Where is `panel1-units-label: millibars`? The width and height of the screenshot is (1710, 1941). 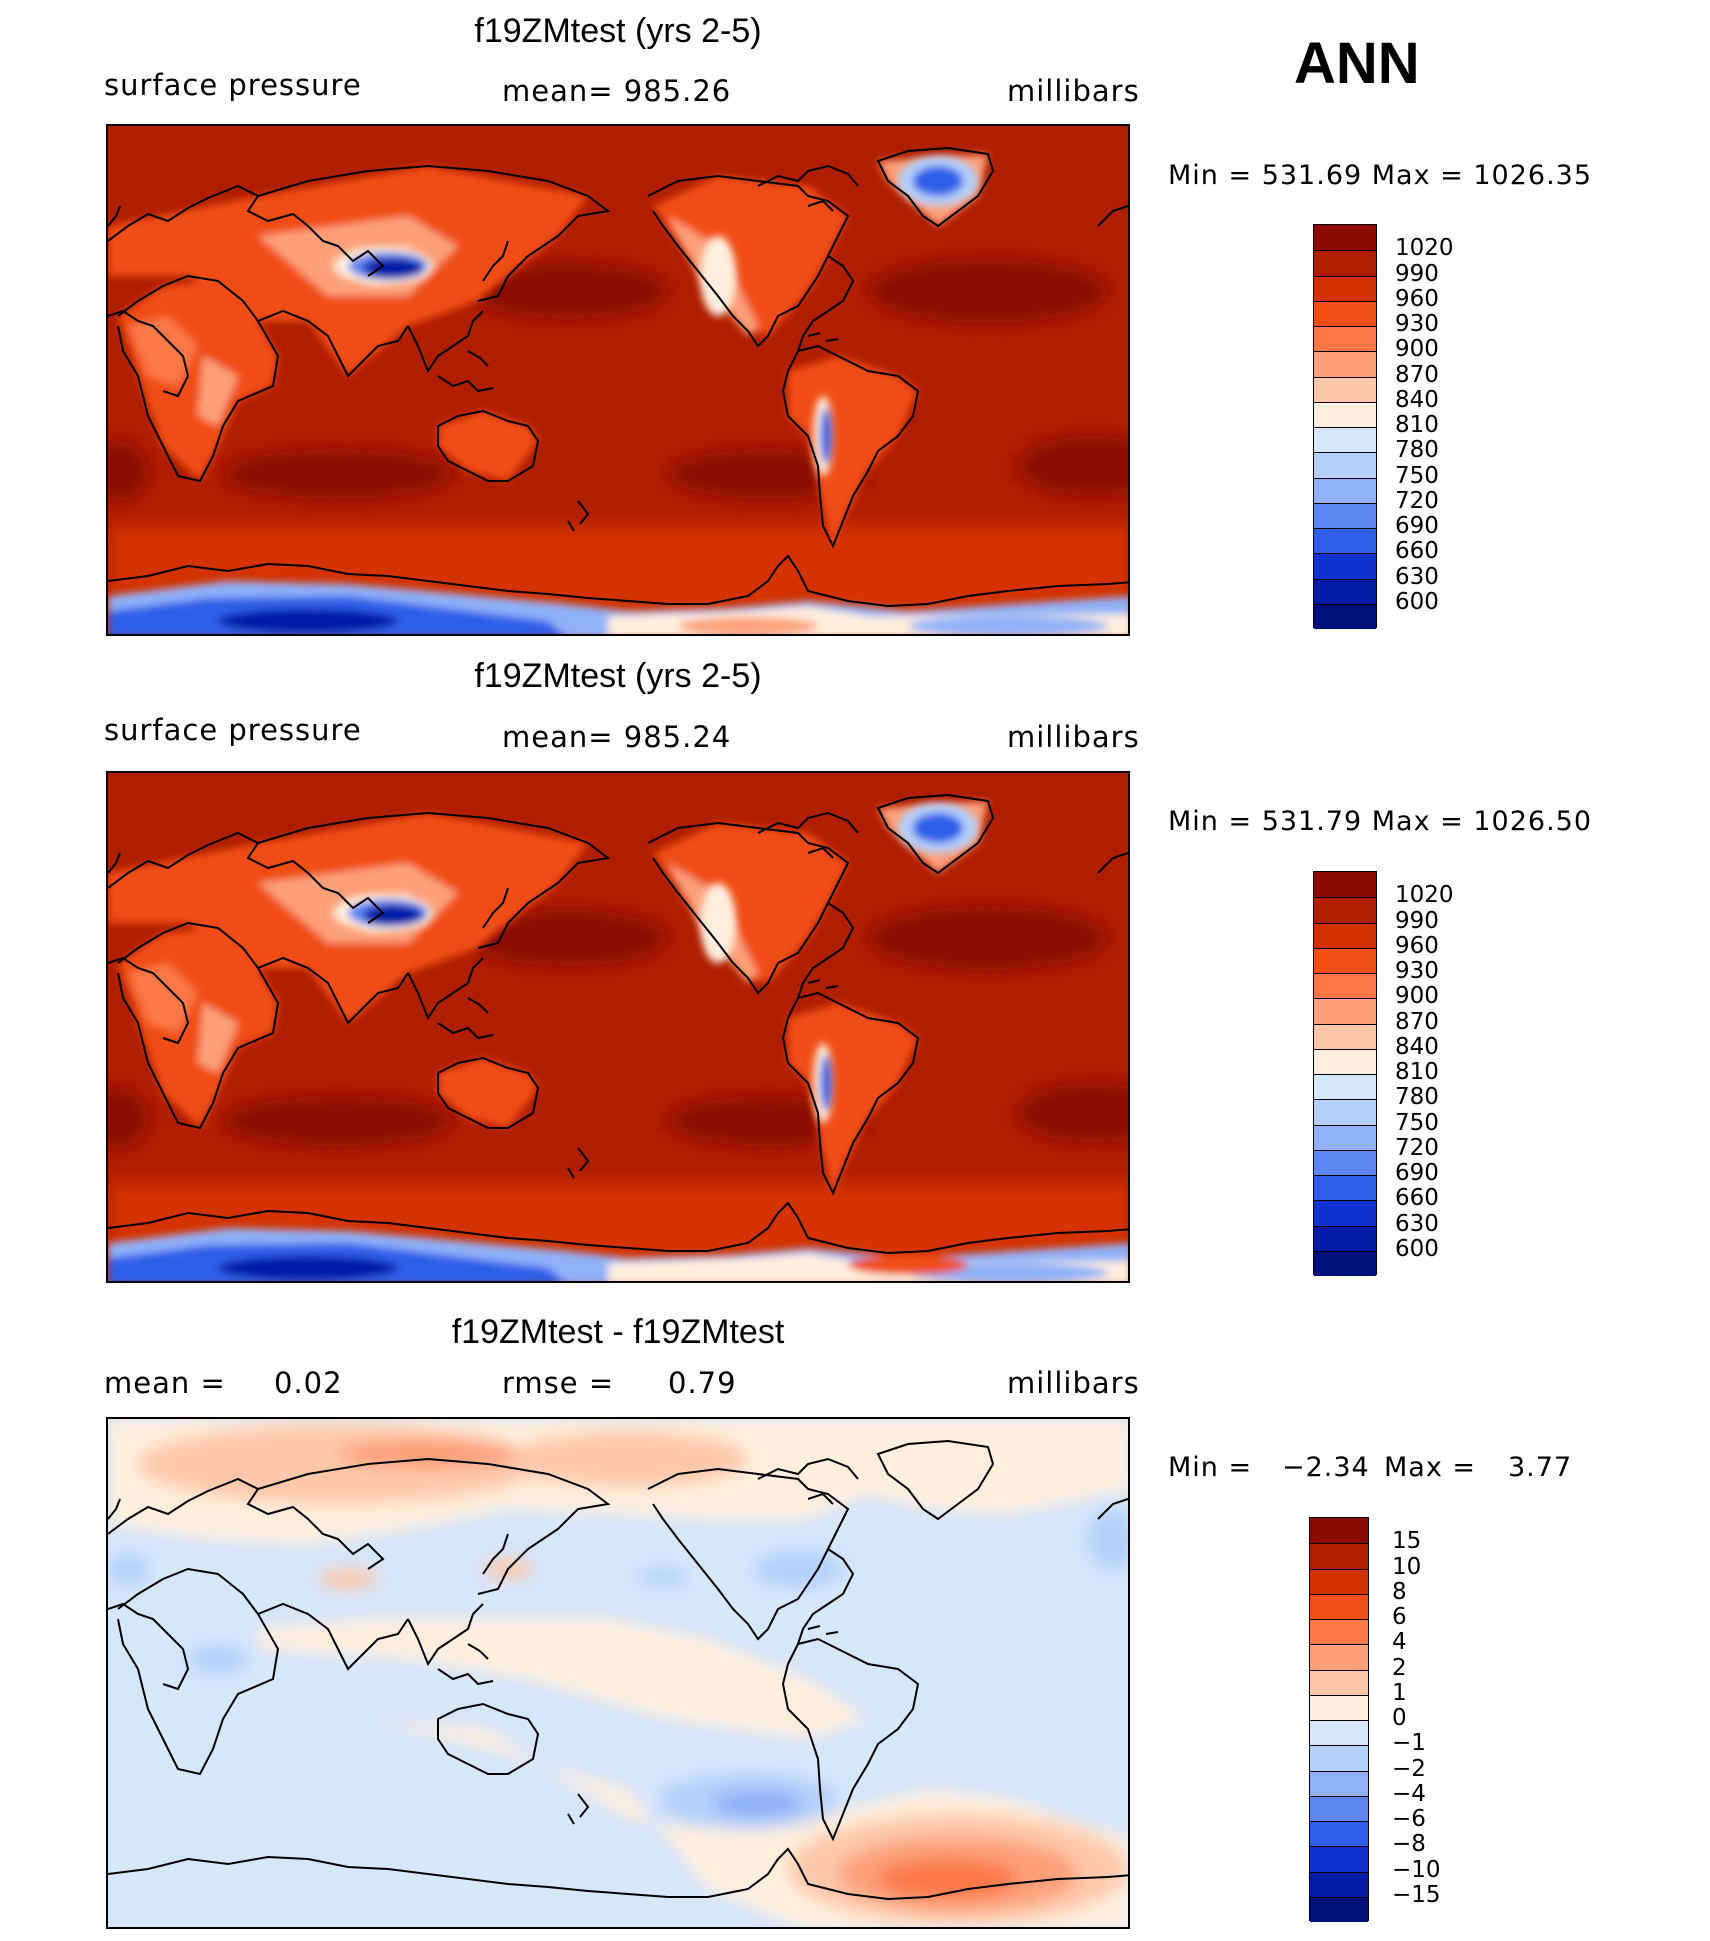 panel1-units-label: millibars is located at coordinates (1073, 91).